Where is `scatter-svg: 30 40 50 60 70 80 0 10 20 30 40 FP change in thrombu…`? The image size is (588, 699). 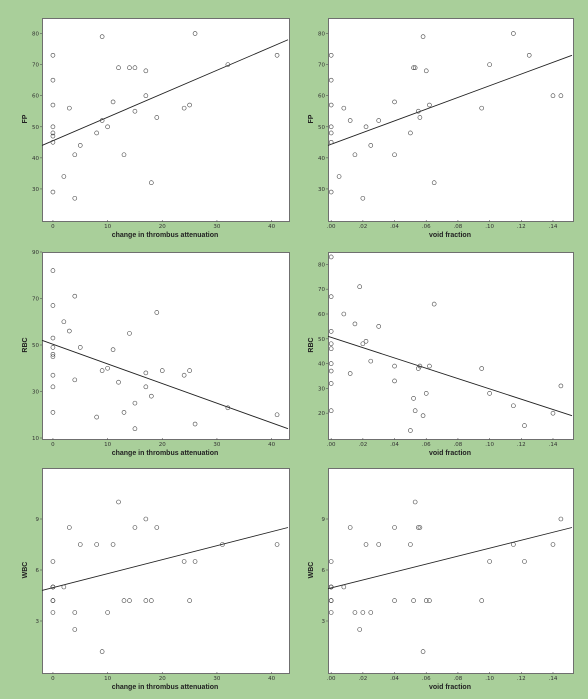
scatter-svg: 30 40 50 60 70 80 0 10 20 30 40 FP change in thrombu… is located at coordinates (155, 135).